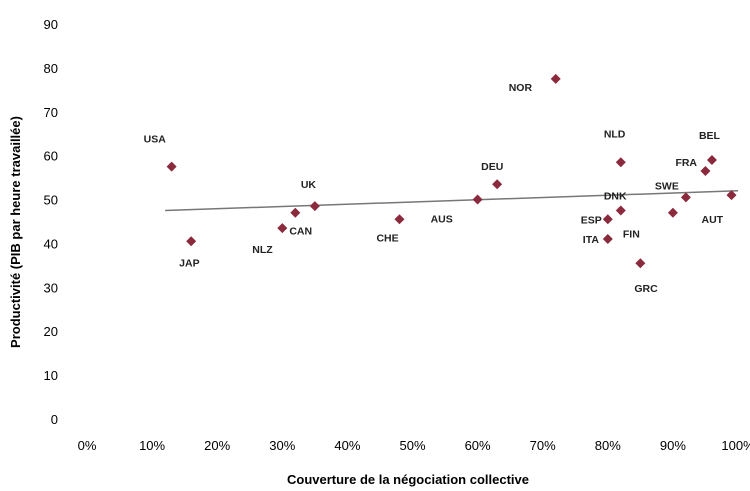 The height and width of the screenshot is (491, 750). What do you see at coordinates (51, 287) in the screenshot?
I see `y-tick-label: 30` at bounding box center [51, 287].